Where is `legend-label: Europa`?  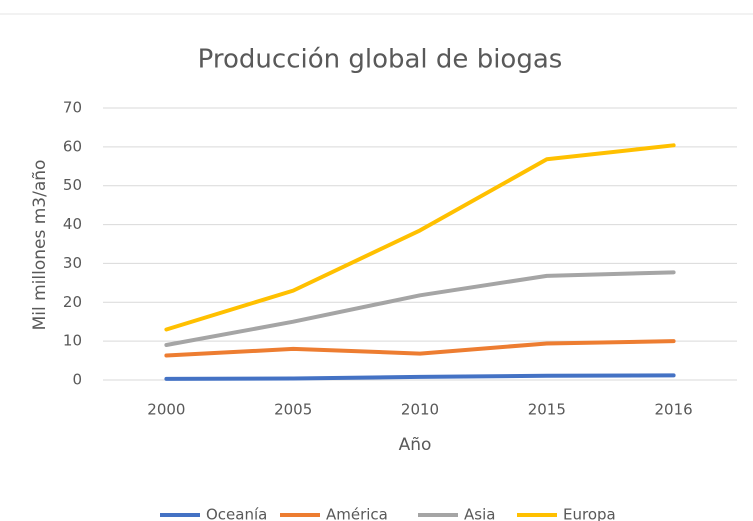
legend-label: Europa is located at coordinates (589, 513).